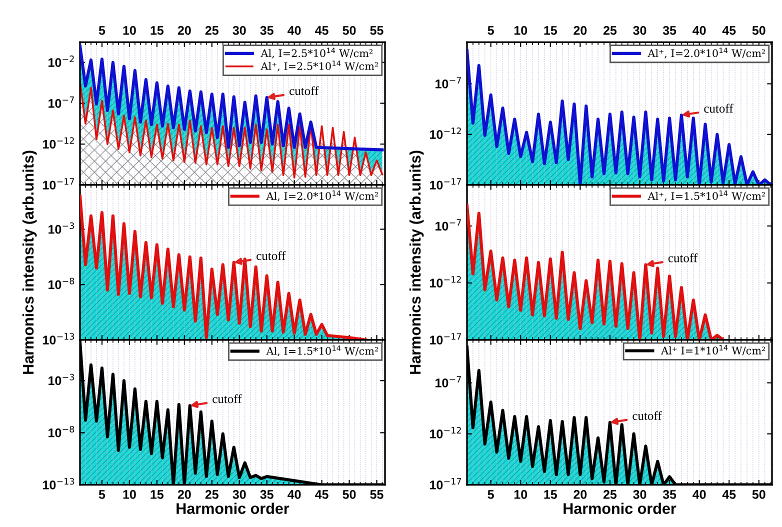 The image size is (782, 527). What do you see at coordinates (706, 53) in the screenshot?
I see `legend-label: Al⁺, I=2.0*10$^{14}$ W/cm²` at bounding box center [706, 53].